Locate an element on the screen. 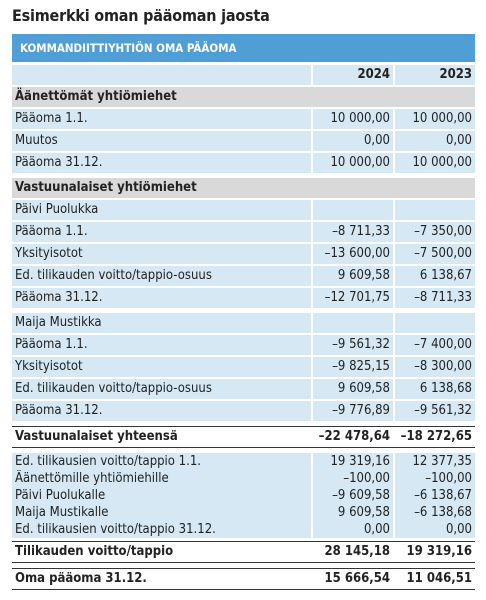 This screenshot has width=486, height=600. subheading-row: Päivi Puolukka is located at coordinates (243, 210).